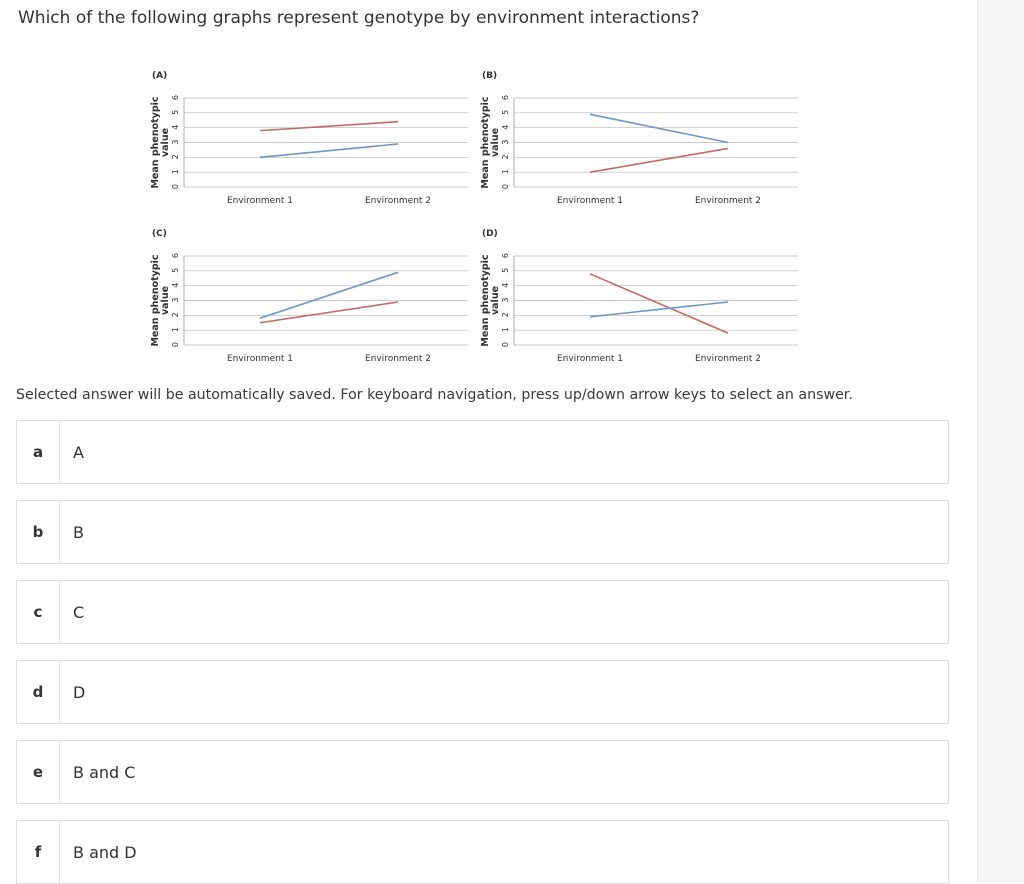 The height and width of the screenshot is (884, 1024). What do you see at coordinates (159, 234) in the screenshot?
I see `panel-title: (C)` at bounding box center [159, 234].